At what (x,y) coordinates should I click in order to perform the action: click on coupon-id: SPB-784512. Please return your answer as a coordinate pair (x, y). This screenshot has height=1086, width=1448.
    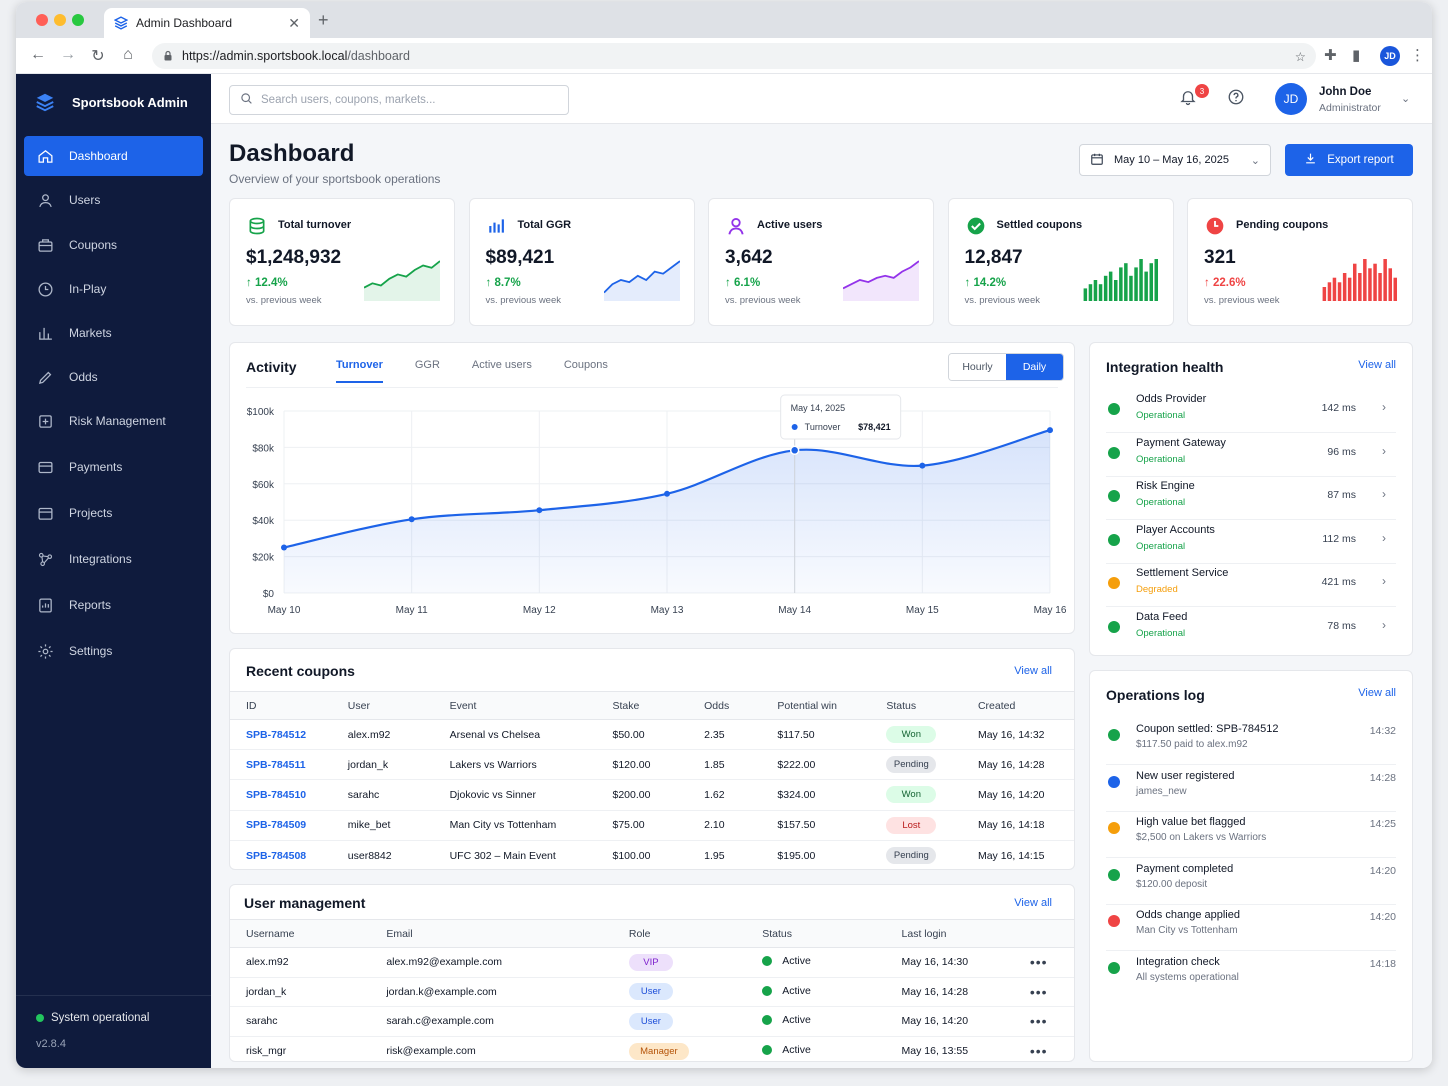
    Looking at the image, I should click on (281, 735).